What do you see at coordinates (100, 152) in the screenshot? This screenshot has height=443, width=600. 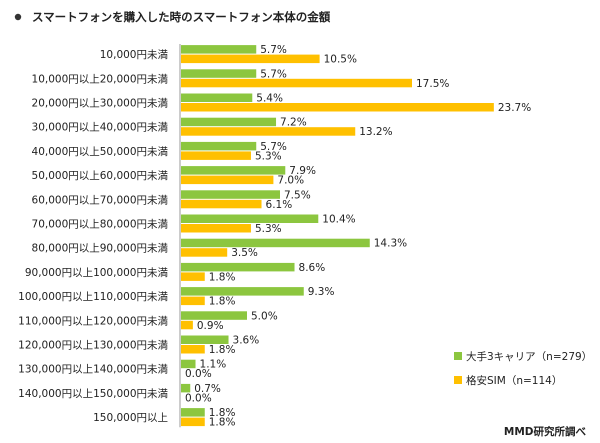 I see `category-label: 40,000円以上50,000円未満` at bounding box center [100, 152].